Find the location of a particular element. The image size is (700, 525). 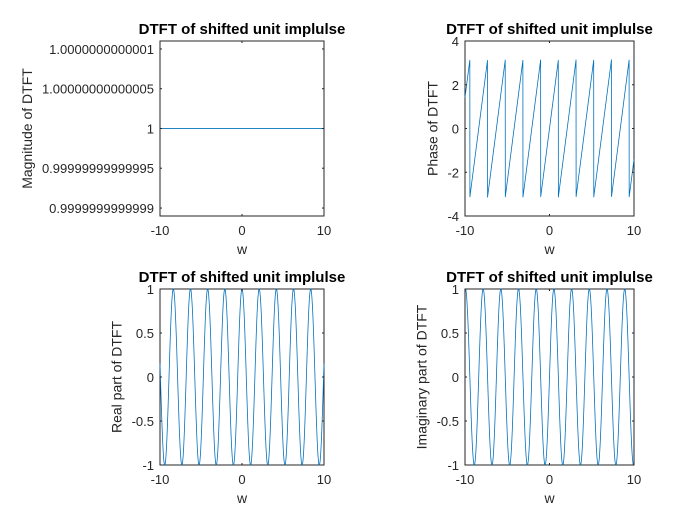

y-tick-label-3-5: 1 is located at coordinates (150, 289).